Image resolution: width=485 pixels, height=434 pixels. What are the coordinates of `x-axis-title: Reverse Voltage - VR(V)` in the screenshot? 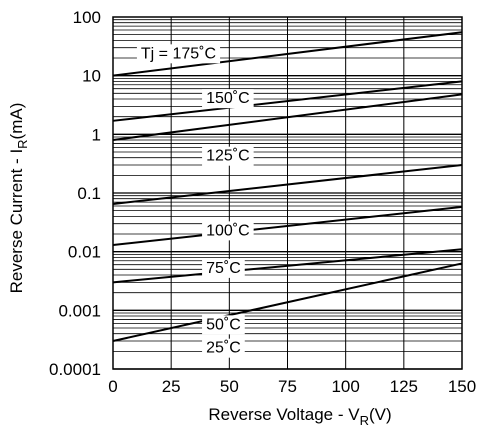 It's located at (299, 416).